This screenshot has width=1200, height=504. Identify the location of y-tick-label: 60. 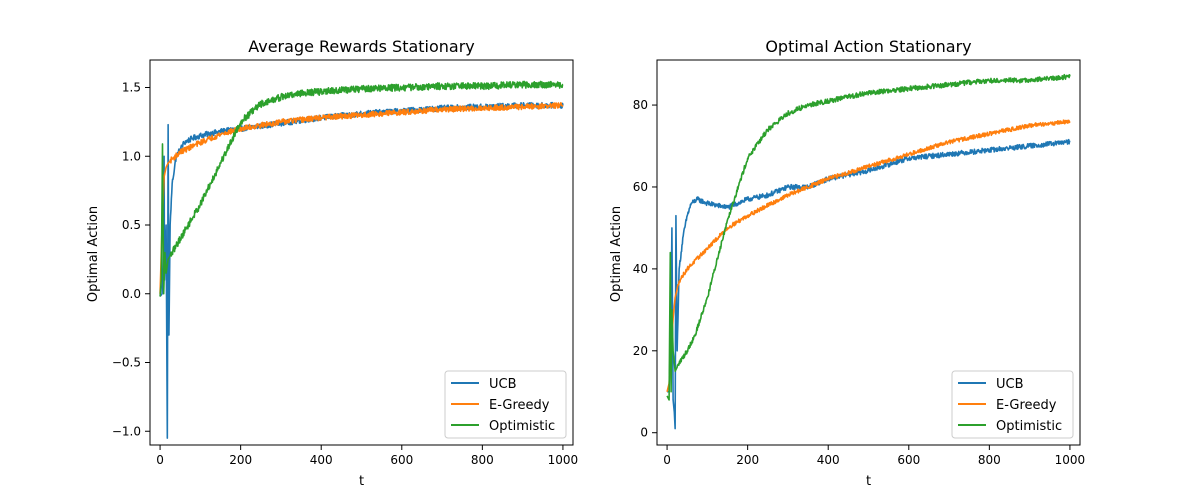
(640, 187).